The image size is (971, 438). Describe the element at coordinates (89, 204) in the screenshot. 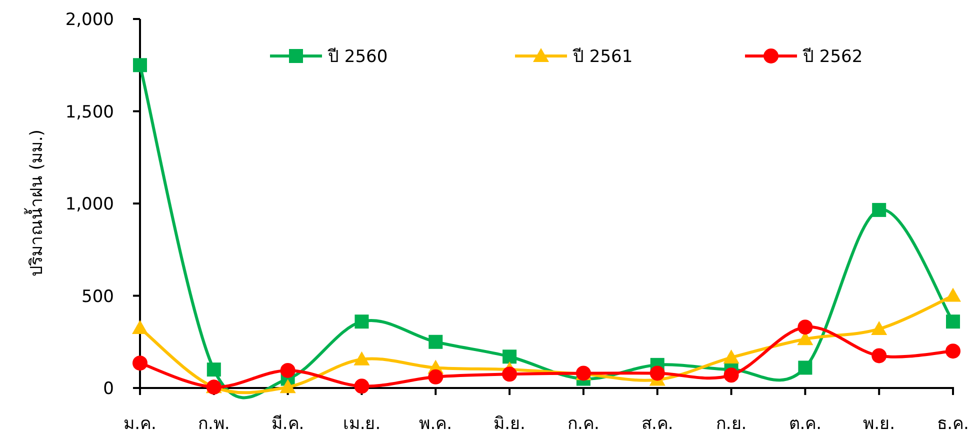

I see `y-tick-label: 1,000` at that location.